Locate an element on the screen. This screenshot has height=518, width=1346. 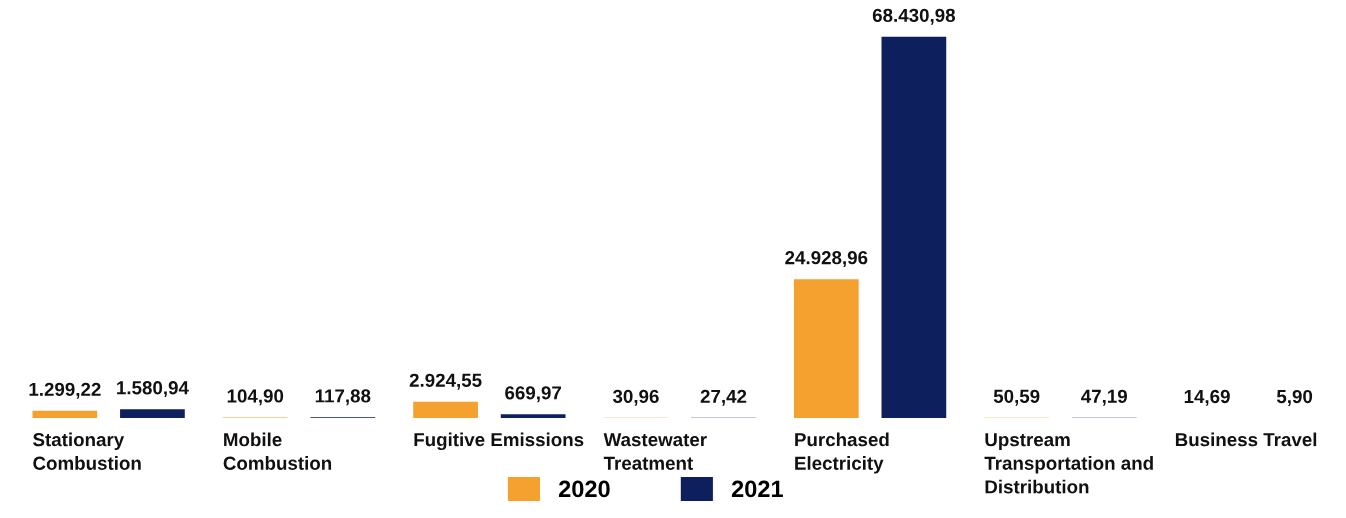
data-label: 24.928,96 is located at coordinates (826, 259).